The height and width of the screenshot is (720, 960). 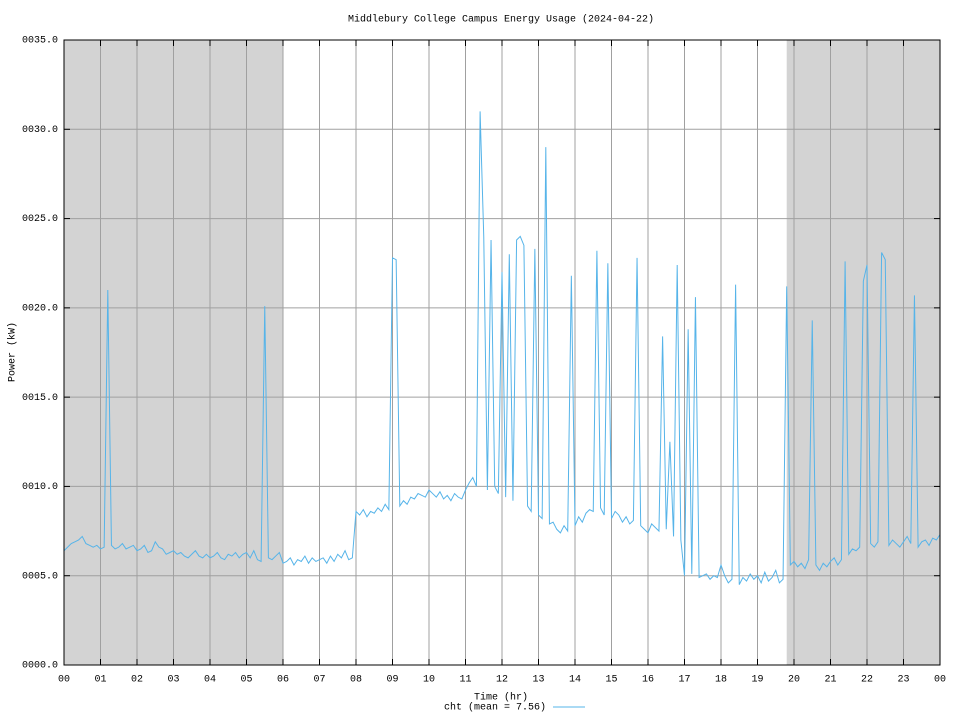 What do you see at coordinates (392, 680) in the screenshot?
I see `x-tick-label: 09` at bounding box center [392, 680].